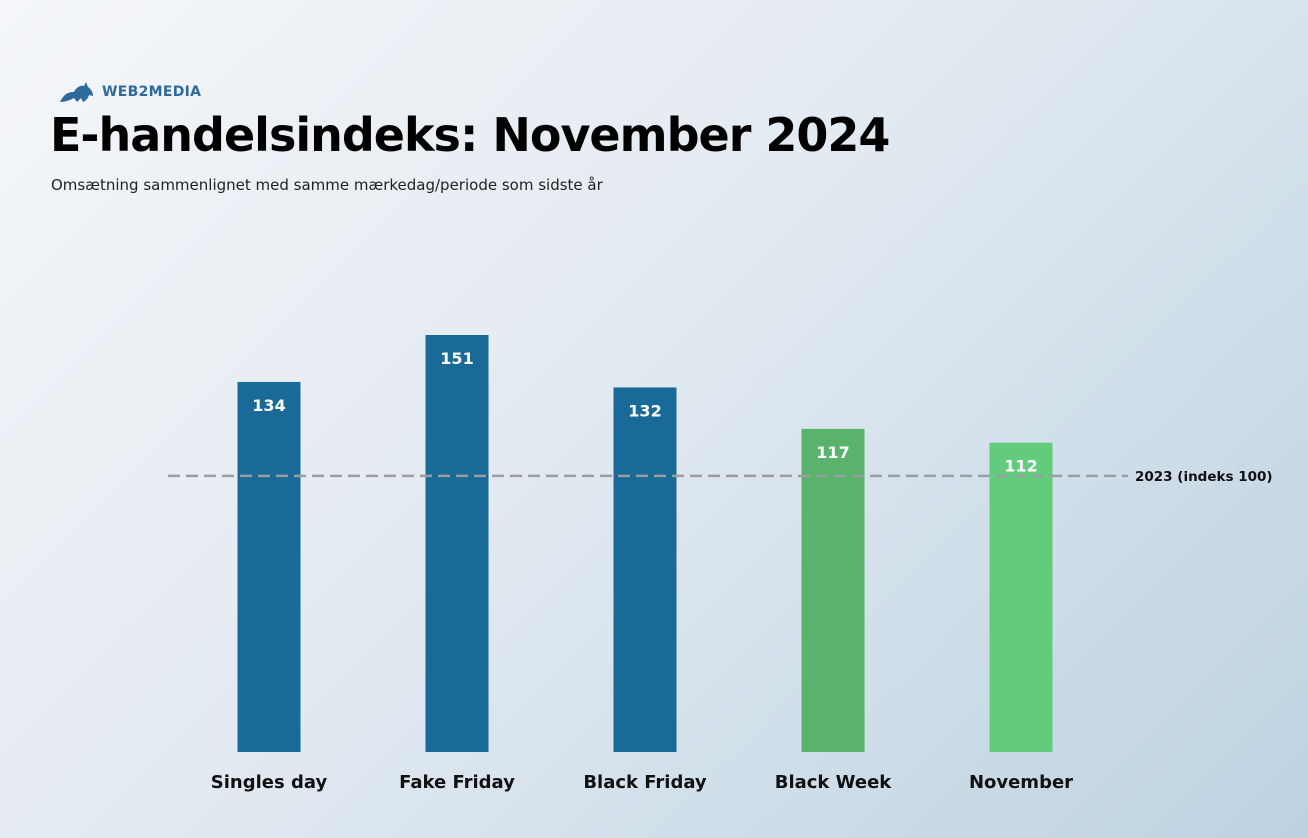  Describe the element at coordinates (1021, 782) in the screenshot. I see `category-label: November` at that location.